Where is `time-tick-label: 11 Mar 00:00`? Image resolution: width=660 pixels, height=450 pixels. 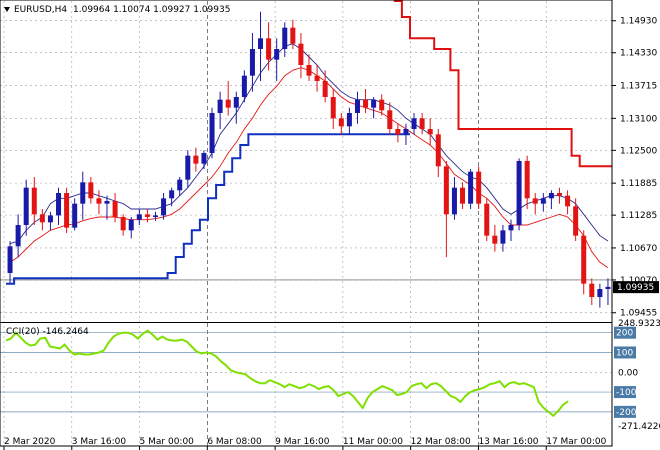 time-tick-label: 11 Mar 00:00 is located at coordinates (373, 442).